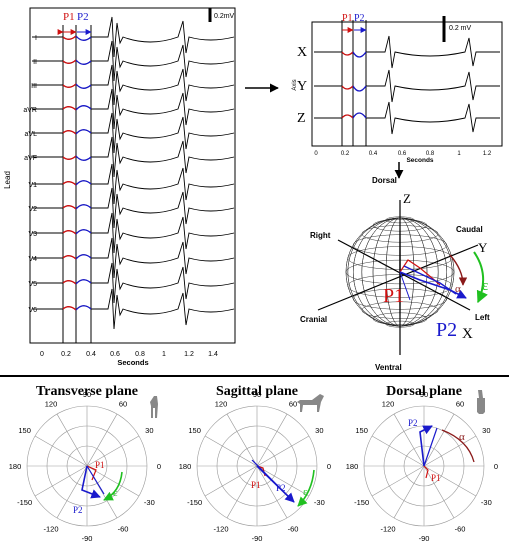 This screenshot has height=550, width=509. I want to click on vcg-xtick: 0.4, so click(373, 154).